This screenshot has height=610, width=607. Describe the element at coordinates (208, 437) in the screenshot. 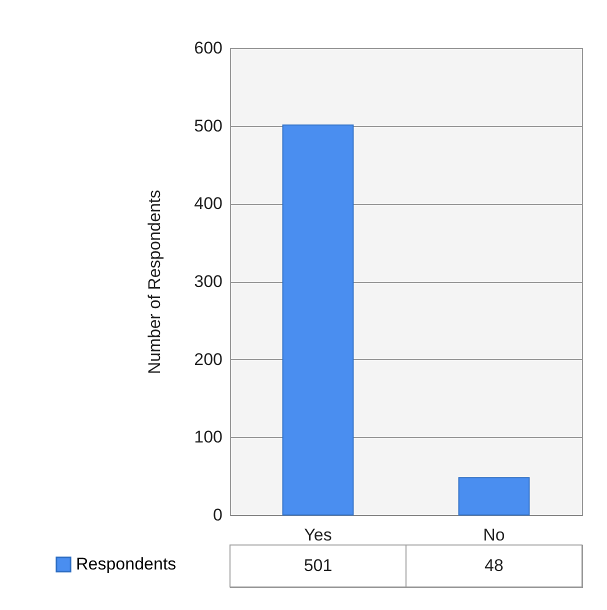

I see `y-tick-label: 100` at that location.